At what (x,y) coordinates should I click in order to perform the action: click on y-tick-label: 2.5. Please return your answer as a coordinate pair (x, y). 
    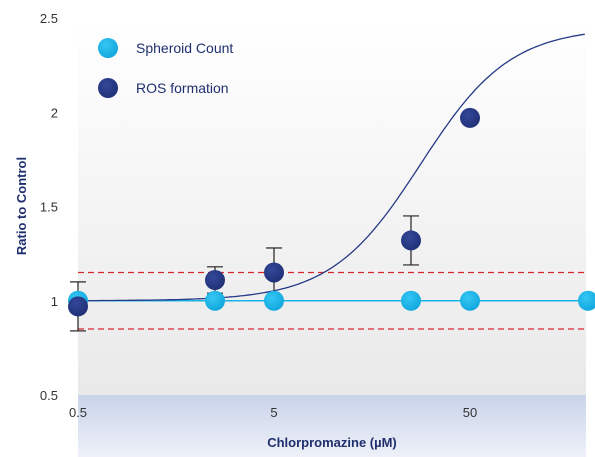
    Looking at the image, I should click on (49, 18).